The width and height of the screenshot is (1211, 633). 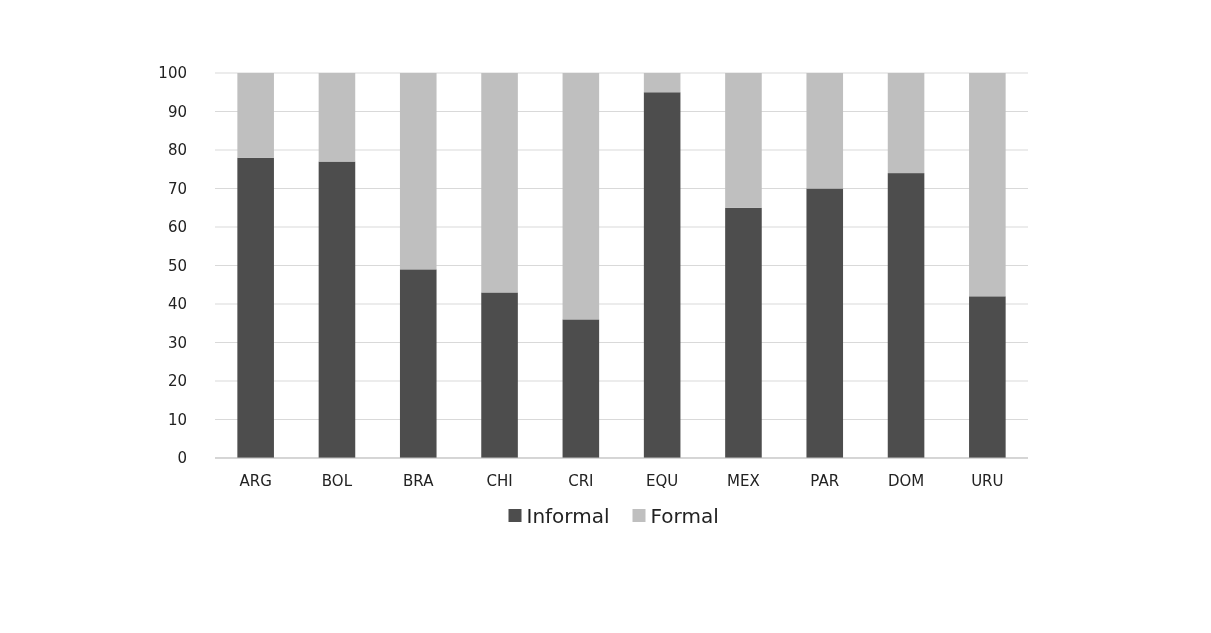 What do you see at coordinates (182, 458) in the screenshot?
I see `y-tick-label: 0` at bounding box center [182, 458].